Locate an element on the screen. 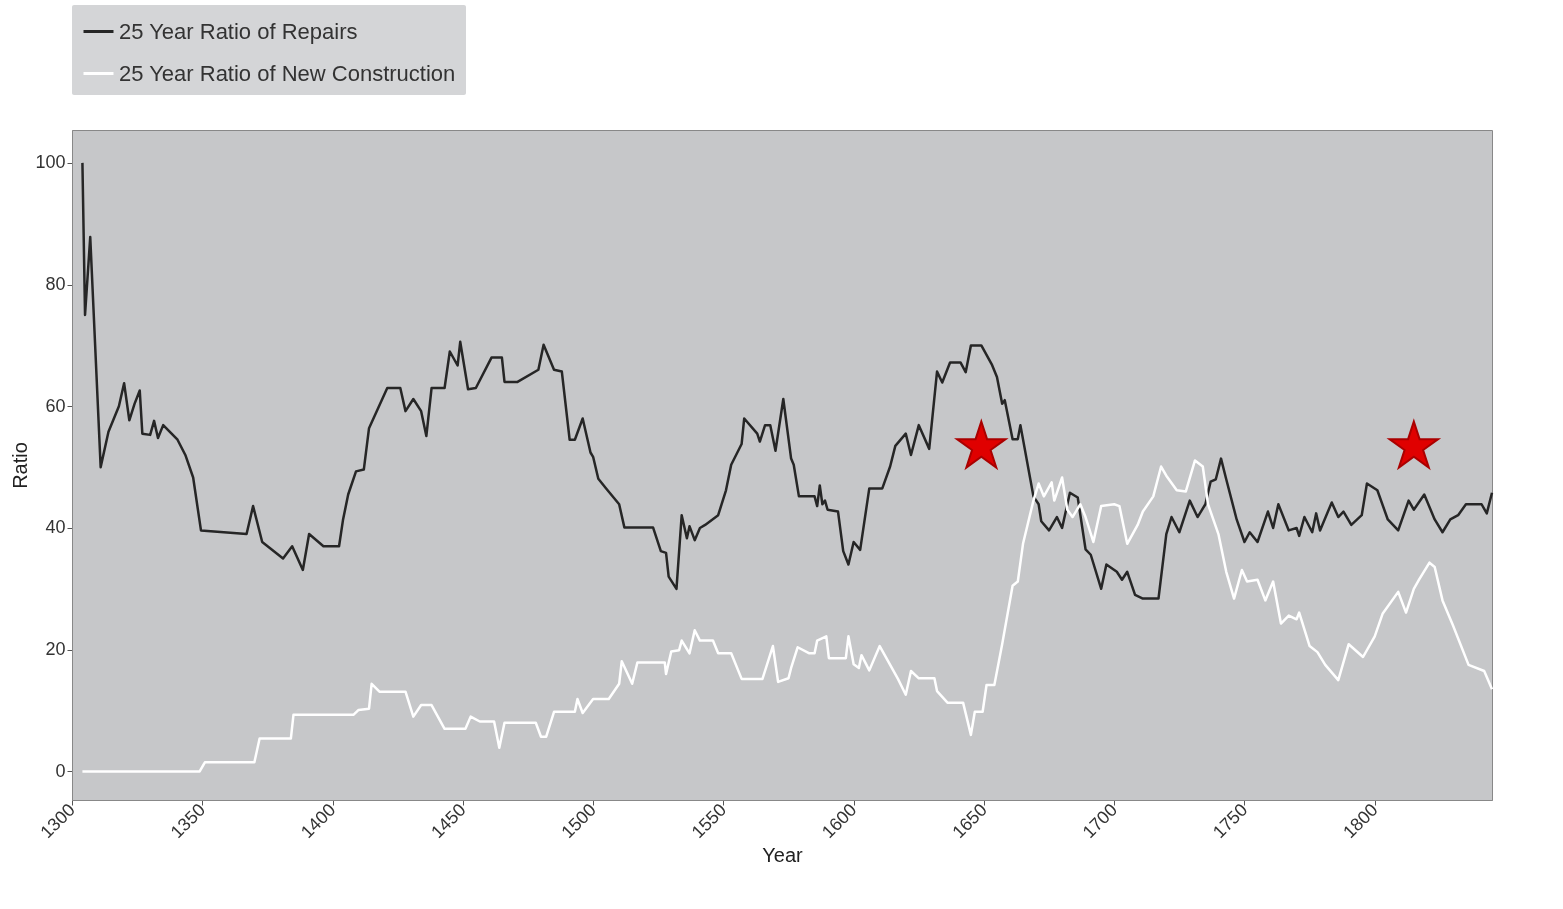 Image resolution: width=1563 pixels, height=909 pixels. y-axis-title: Ratio is located at coordinates (20, 465).